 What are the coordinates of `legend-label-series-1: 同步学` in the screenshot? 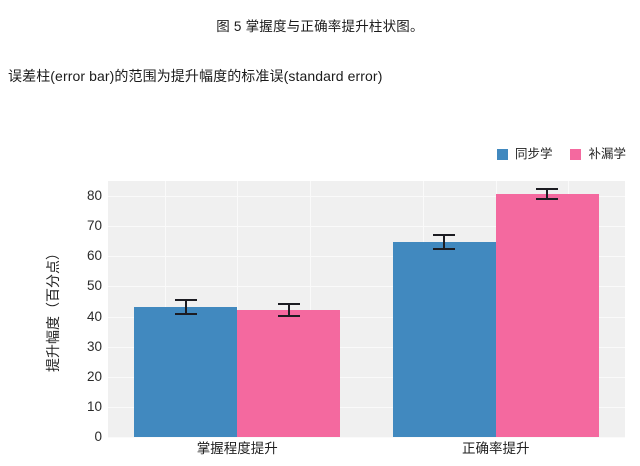 It's located at (533, 154).